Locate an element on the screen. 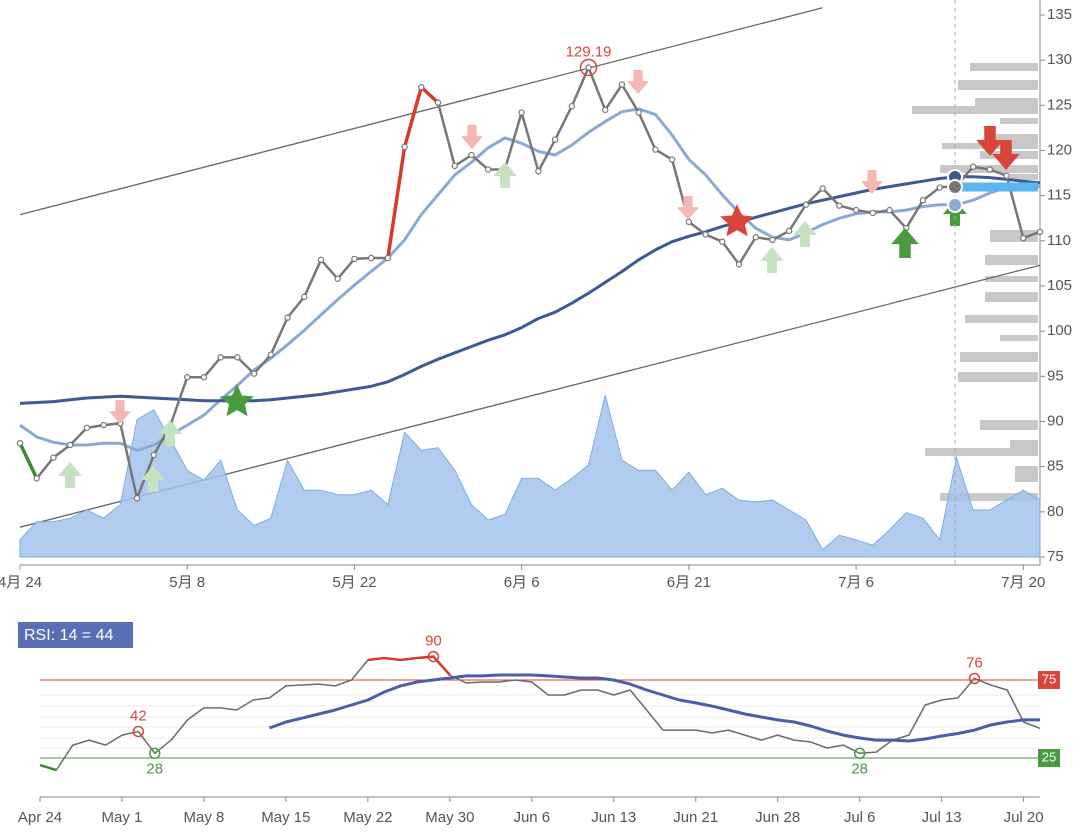 This screenshot has height=840, width=1086. x-tick-label: Jun 13 is located at coordinates (613, 817).